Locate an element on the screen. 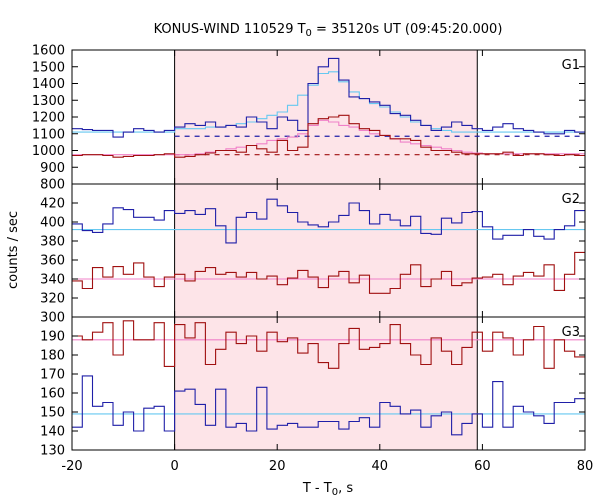 This screenshot has height=500, width=600. y-tick-label: 1300 is located at coordinates (48, 101).